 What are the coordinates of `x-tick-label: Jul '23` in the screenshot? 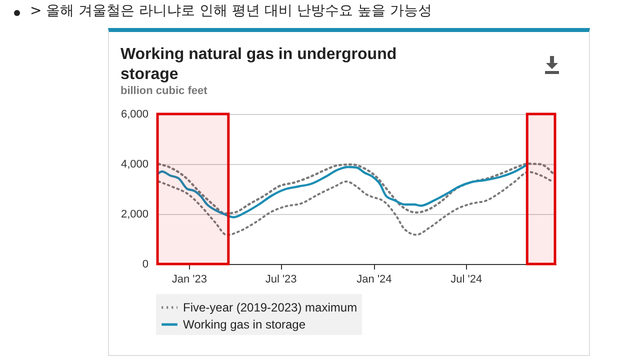 It's located at (281, 280).